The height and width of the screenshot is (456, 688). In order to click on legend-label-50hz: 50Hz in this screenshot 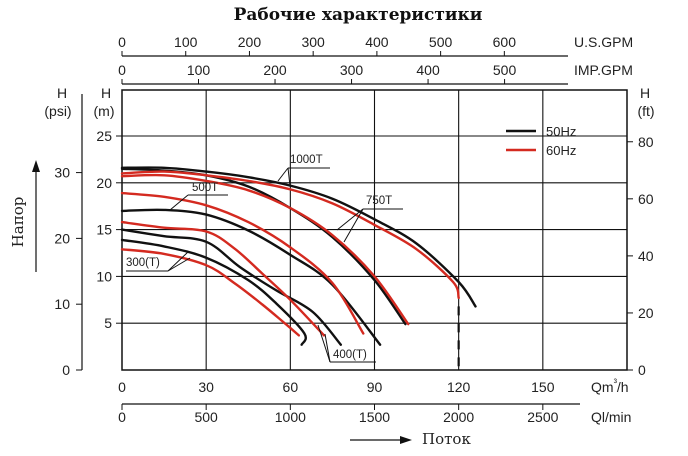, I will do `click(561, 131)`.